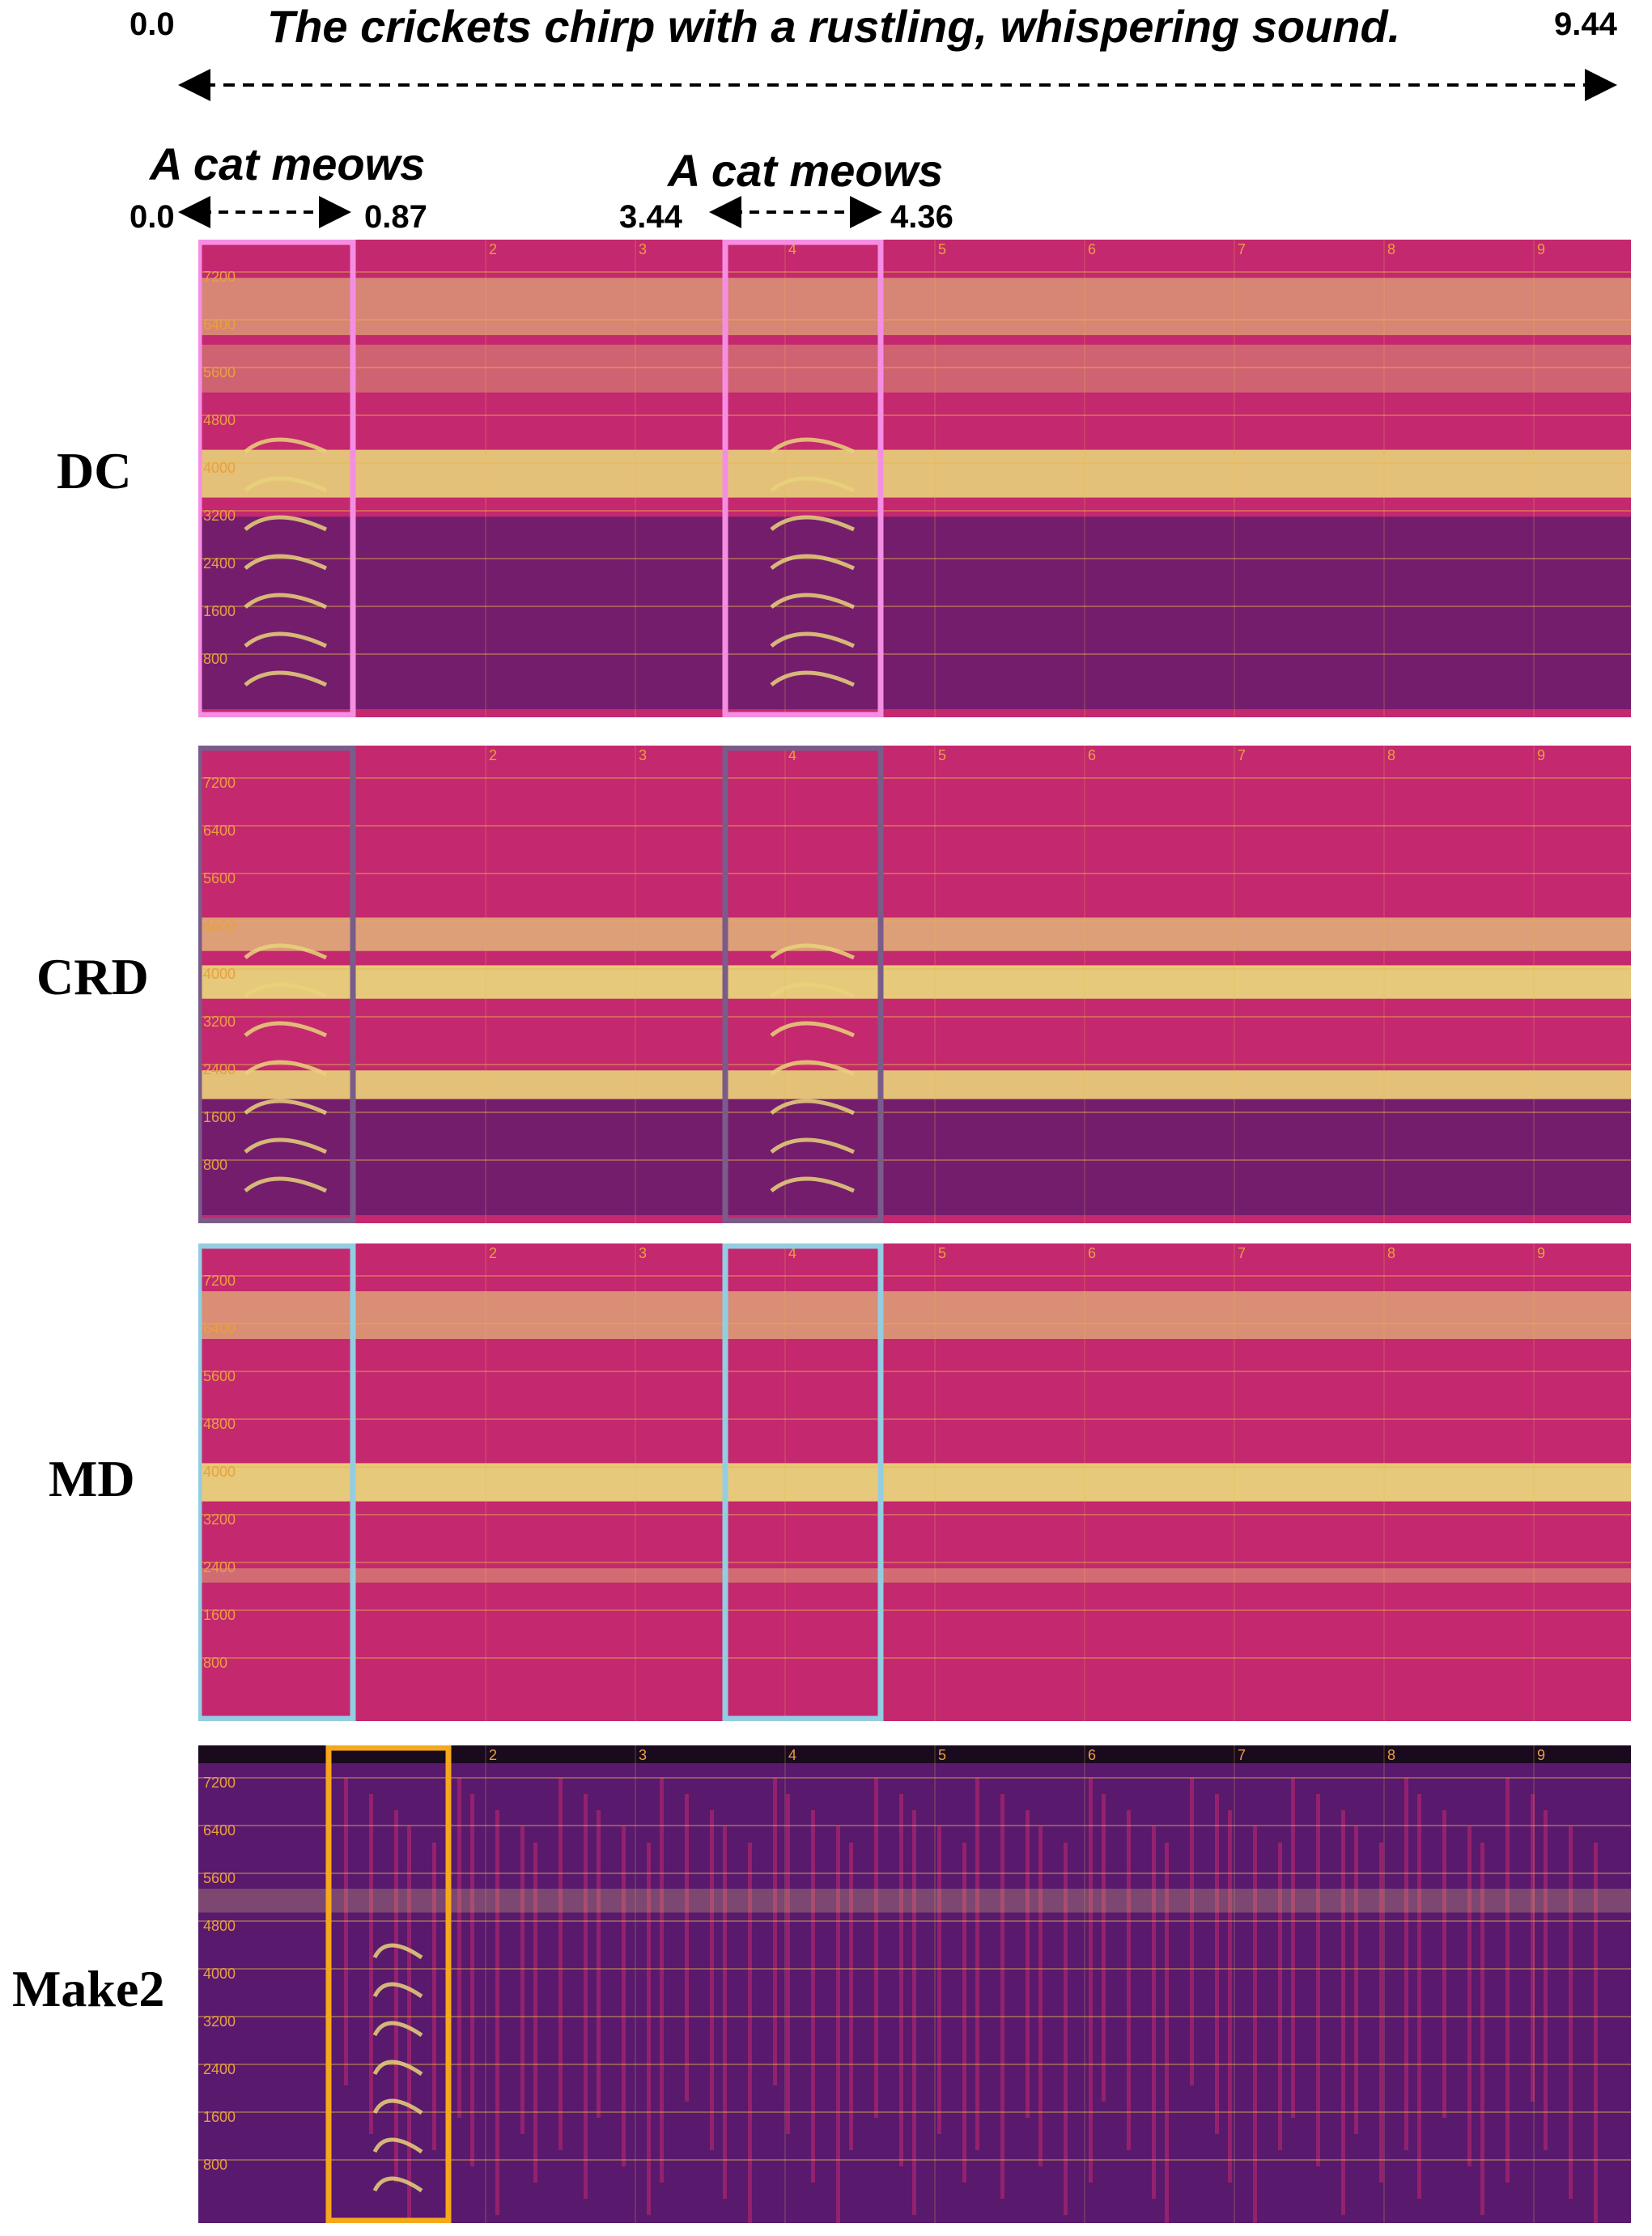 The width and height of the screenshot is (1652, 2236). Describe the element at coordinates (95, 470) in the screenshot. I see `row-label-dc: DC` at that location.